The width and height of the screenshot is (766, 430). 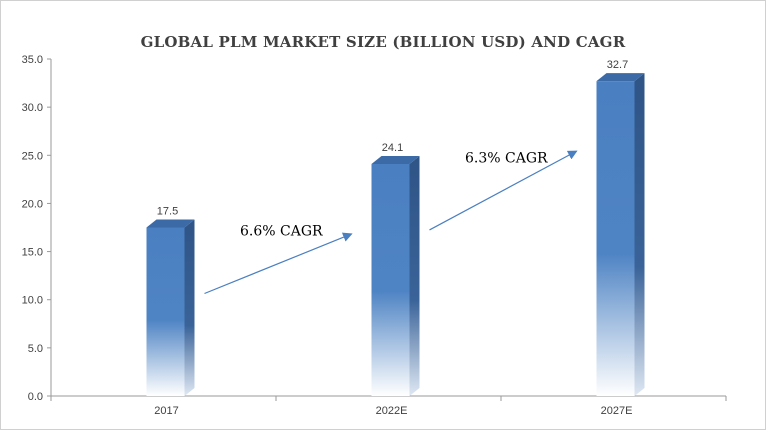 What do you see at coordinates (392, 148) in the screenshot?
I see `data-label: 24.1` at bounding box center [392, 148].